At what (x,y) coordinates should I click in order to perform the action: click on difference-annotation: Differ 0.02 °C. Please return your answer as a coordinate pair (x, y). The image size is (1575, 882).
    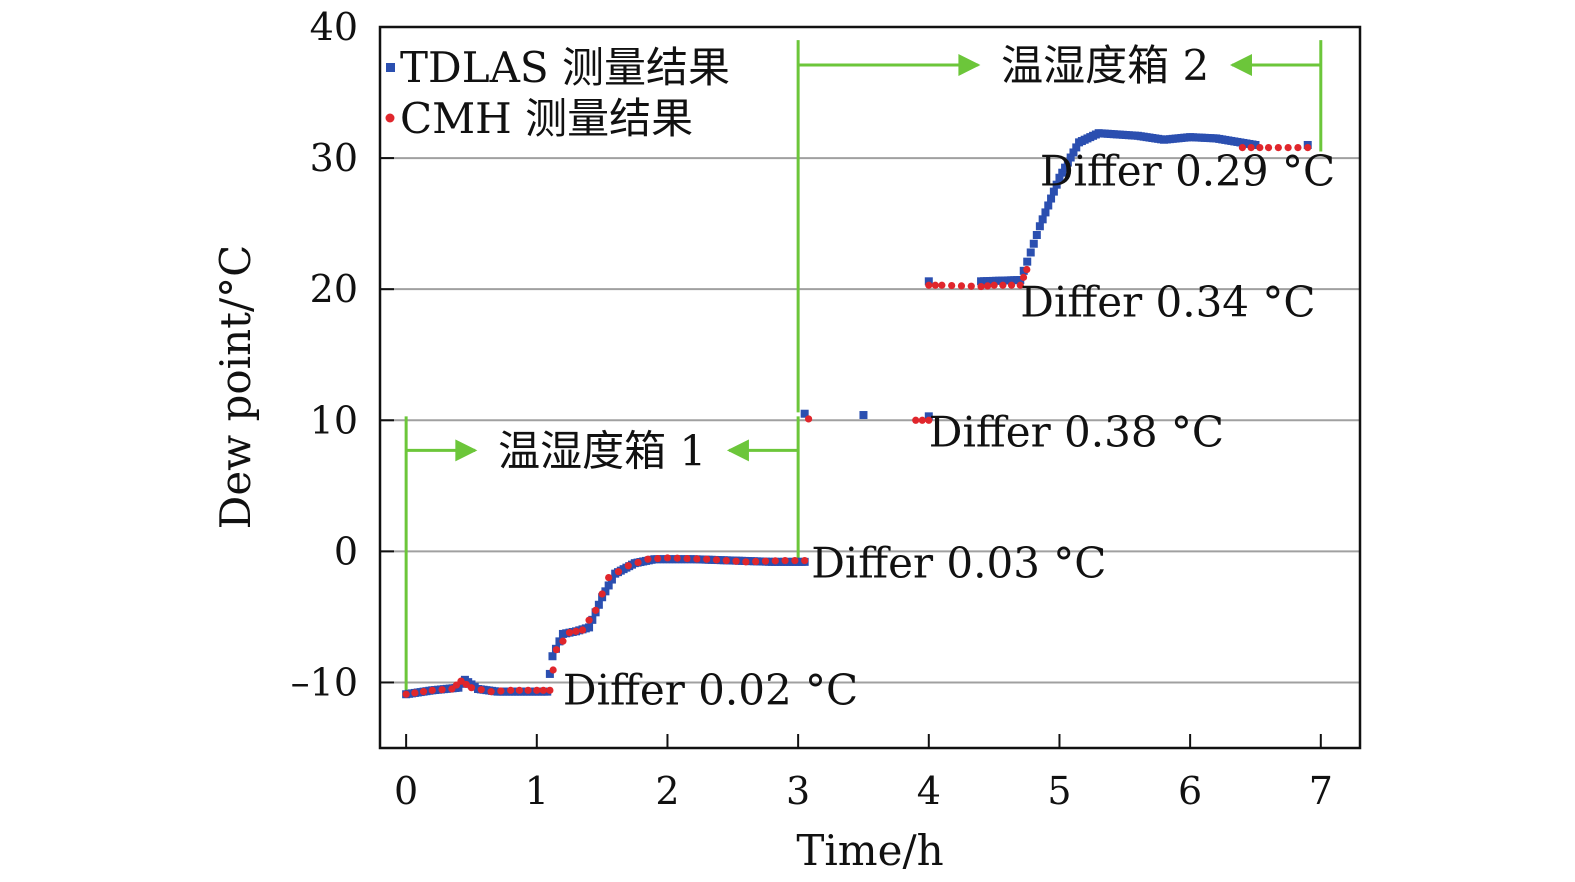
    Looking at the image, I should click on (710, 690).